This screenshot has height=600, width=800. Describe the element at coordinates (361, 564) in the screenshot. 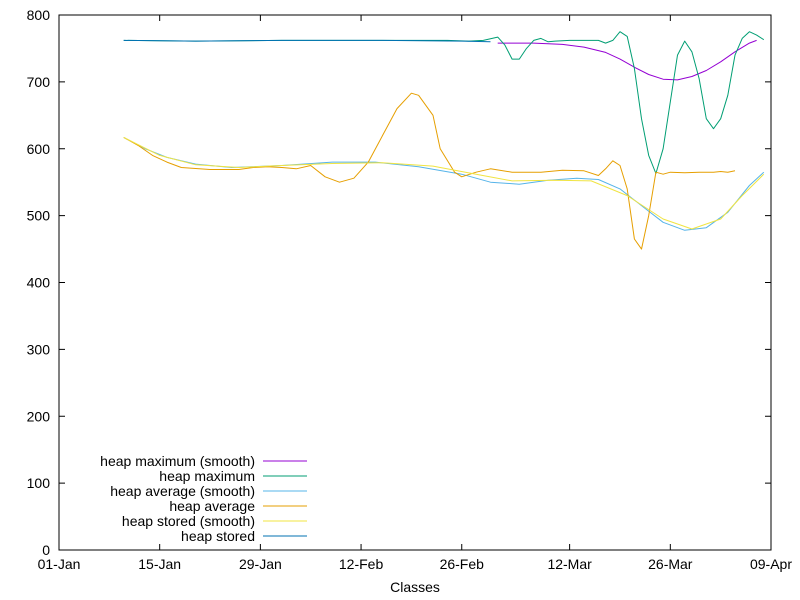

I see `x-tick-label: 12-Feb` at that location.